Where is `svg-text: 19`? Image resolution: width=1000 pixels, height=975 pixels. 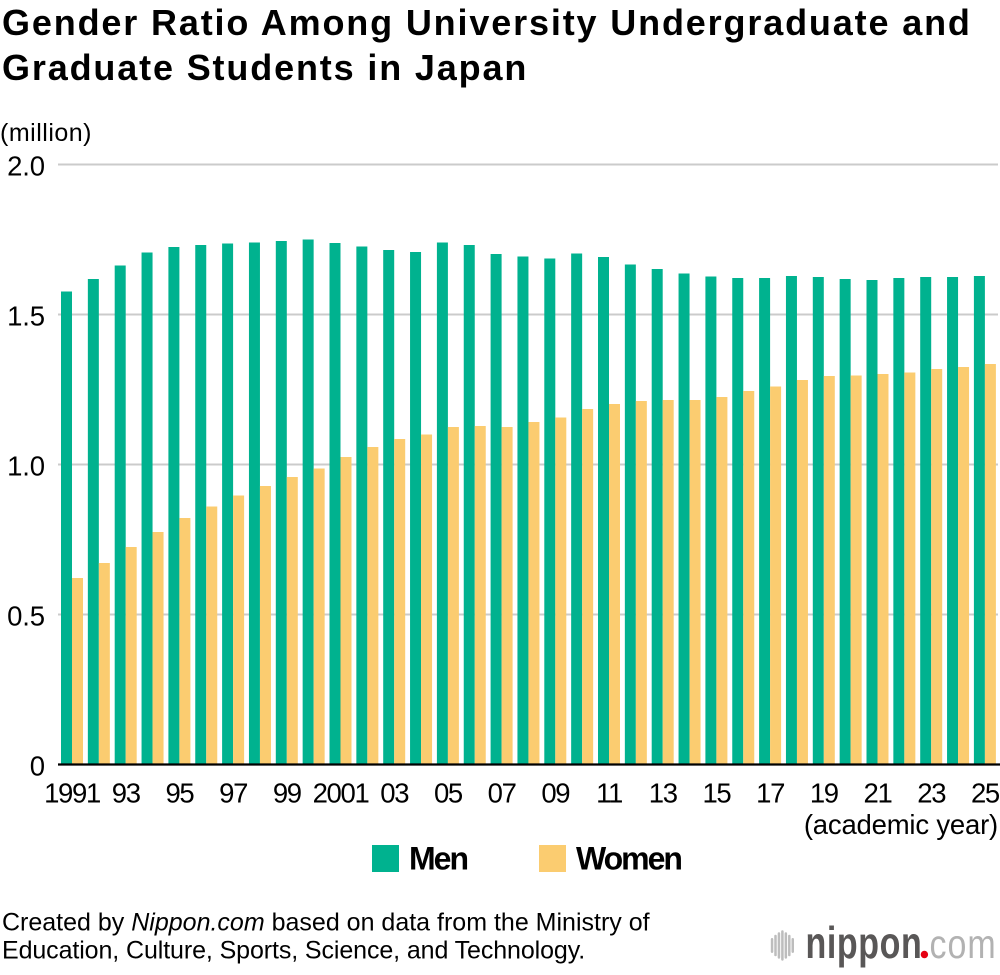 svg-text: 19 is located at coordinates (824, 793).